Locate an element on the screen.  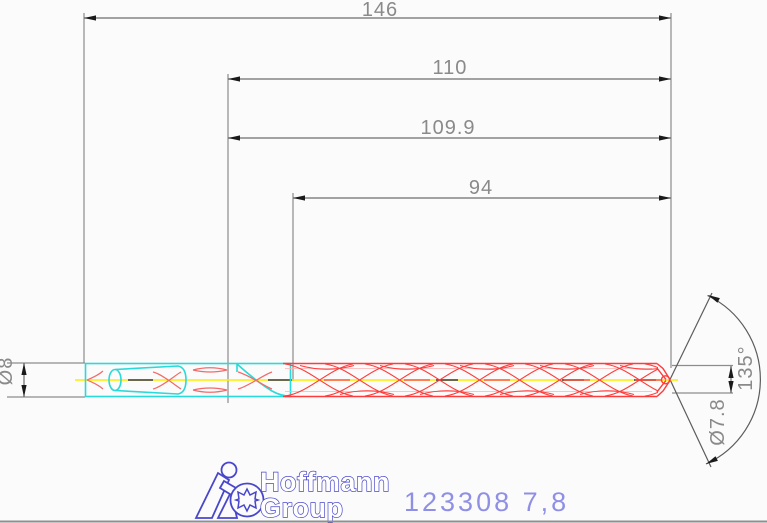
shank-outline is located at coordinates (188, 380).